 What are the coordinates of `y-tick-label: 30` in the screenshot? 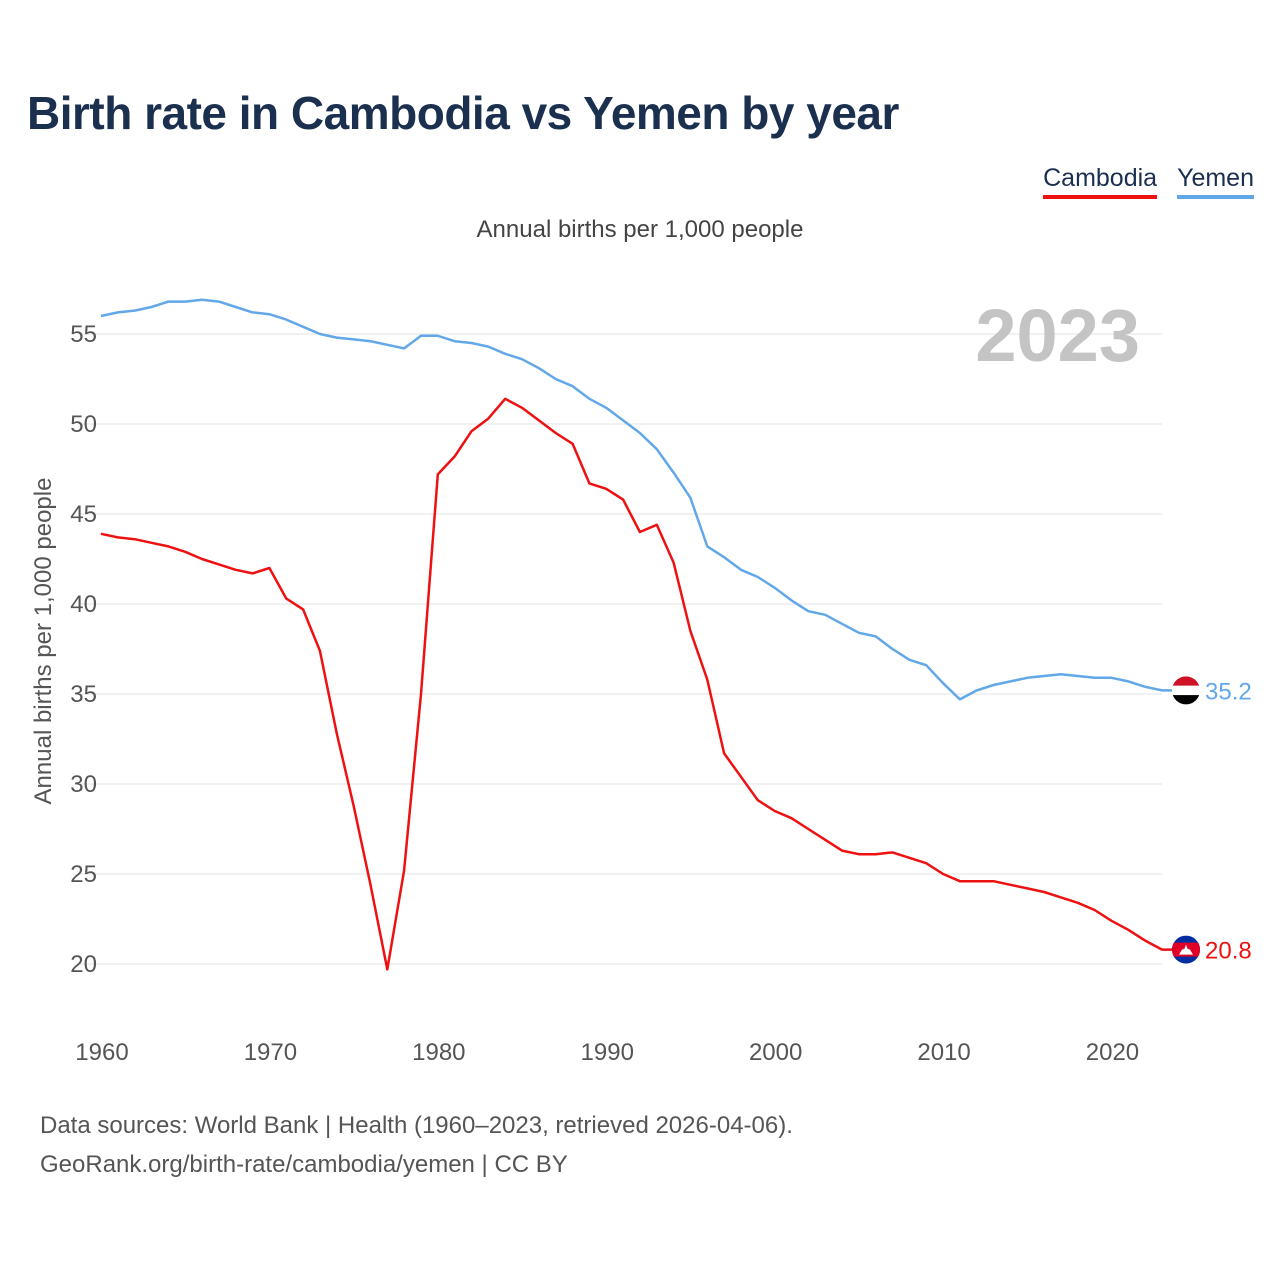 It's located at (83, 784).